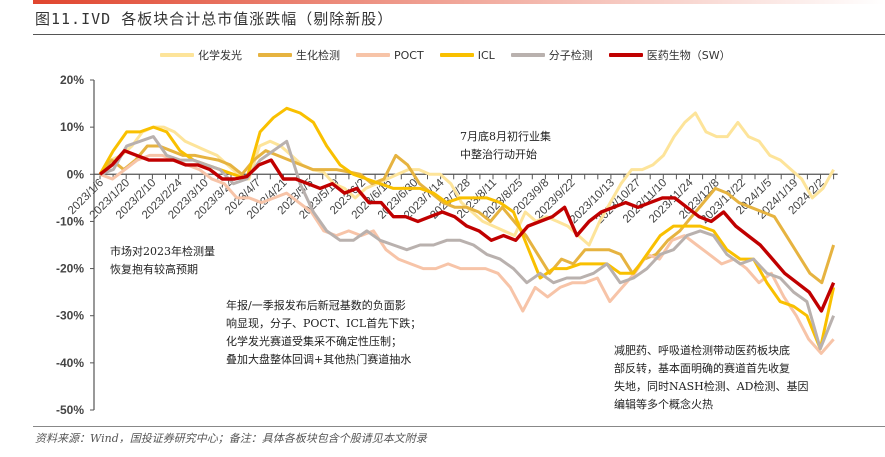 This screenshot has height=457, width=885. What do you see at coordinates (459, 34) in the screenshot?
I see `title-divider` at bounding box center [459, 34].